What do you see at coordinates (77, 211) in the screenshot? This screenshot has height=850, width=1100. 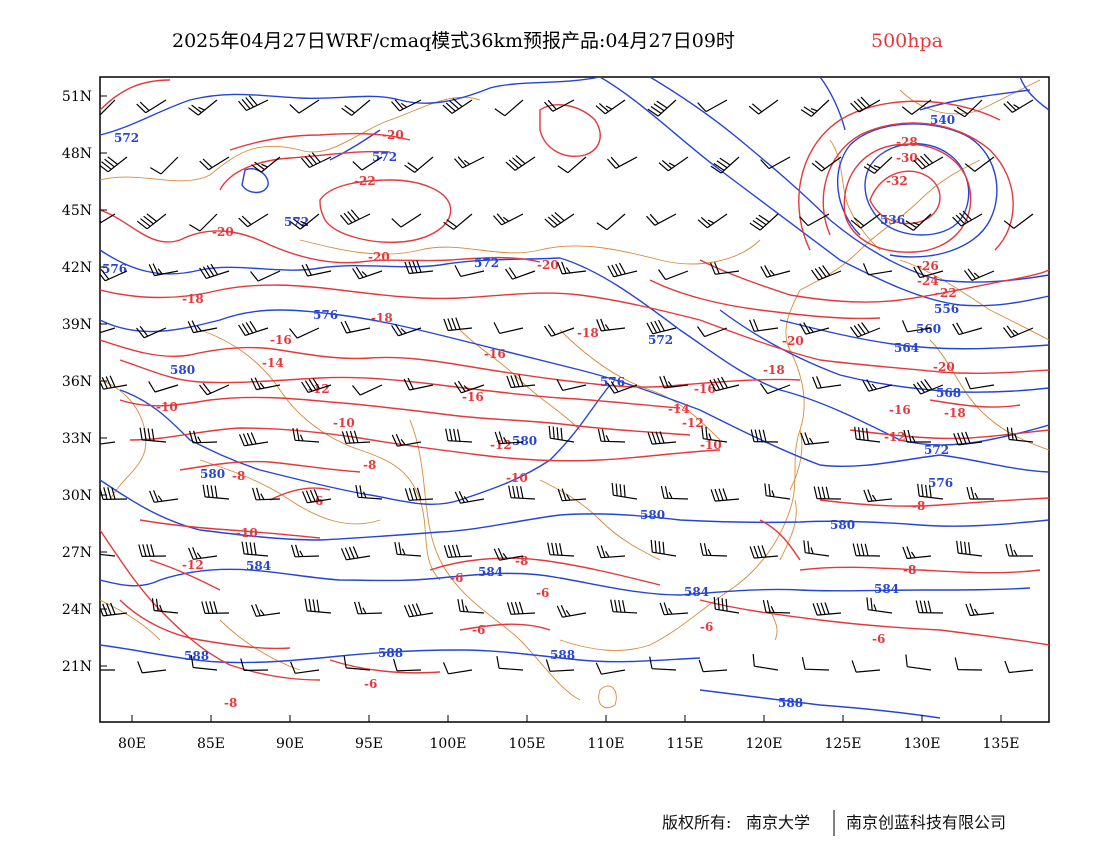 I see `lat-tick-label: 45N` at bounding box center [77, 211].